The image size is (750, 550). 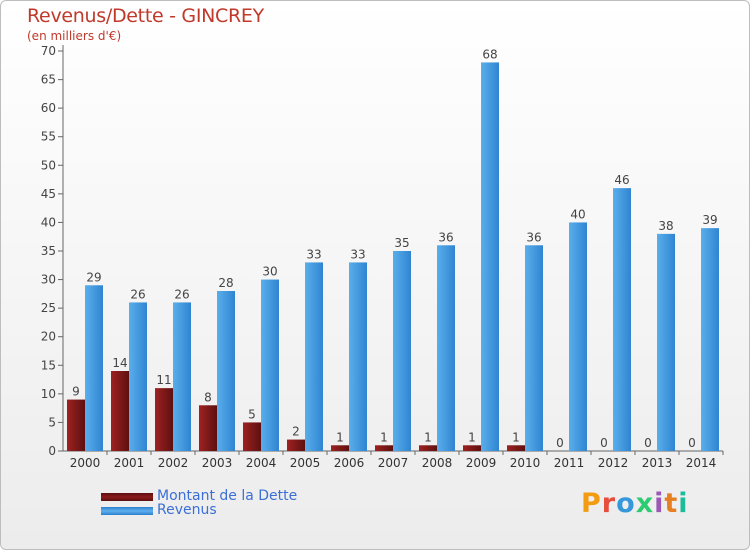 I want to click on logo-letter: t, so click(x=671, y=503).